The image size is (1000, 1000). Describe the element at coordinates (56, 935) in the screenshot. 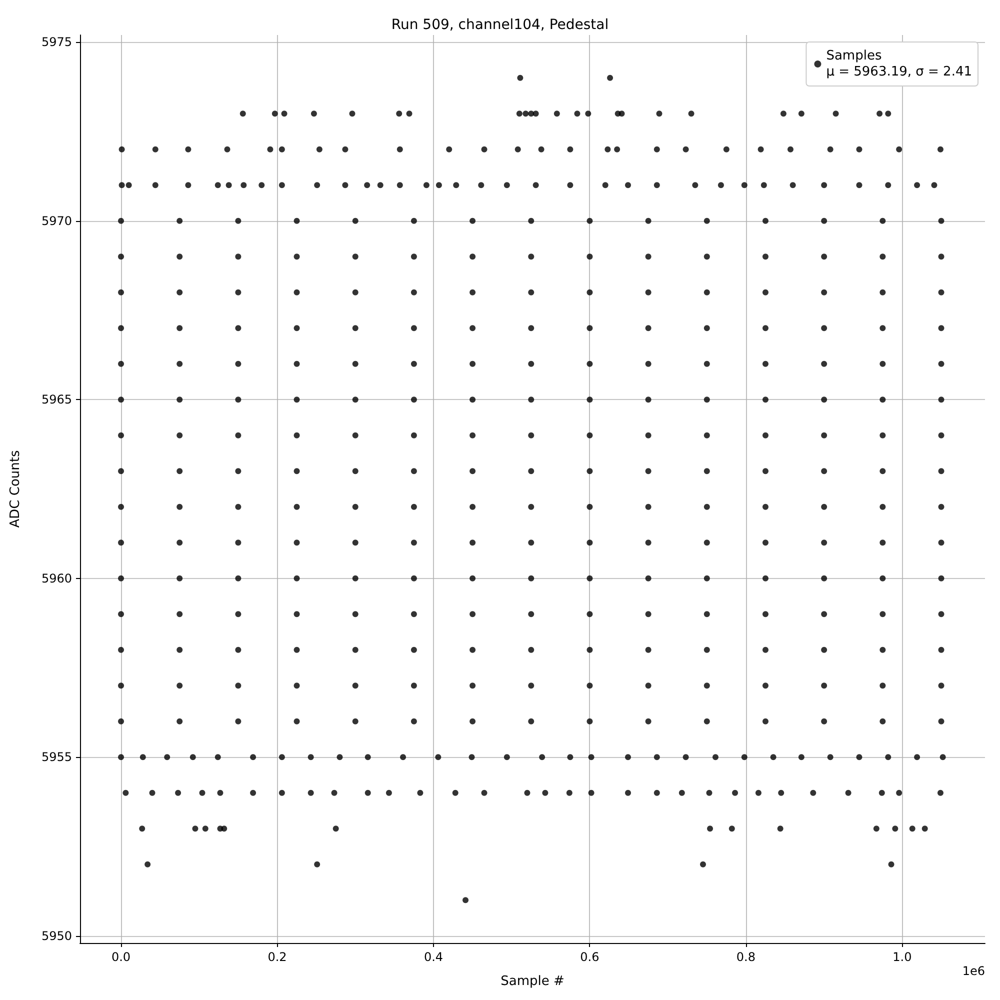

I see `y-tick-label: 5950` at that location.